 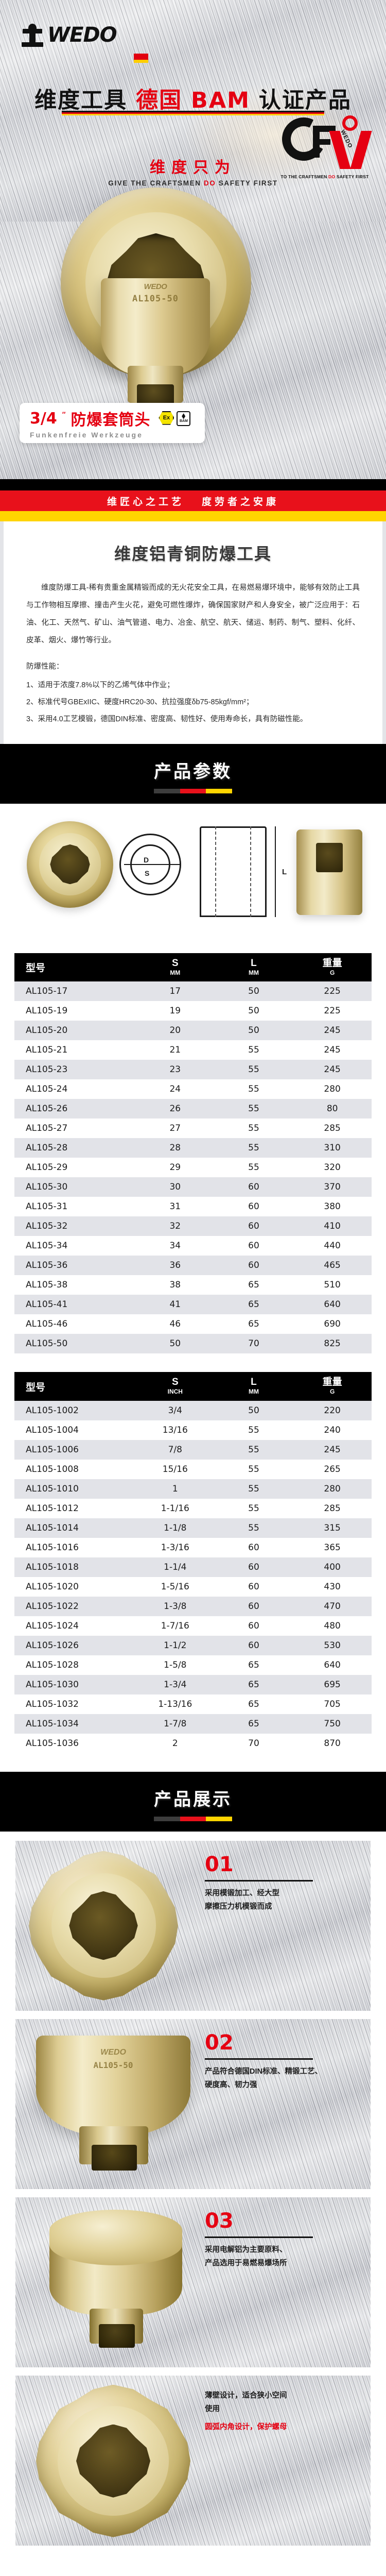 I want to click on cell-s: 1-5/16, so click(x=175, y=1586).